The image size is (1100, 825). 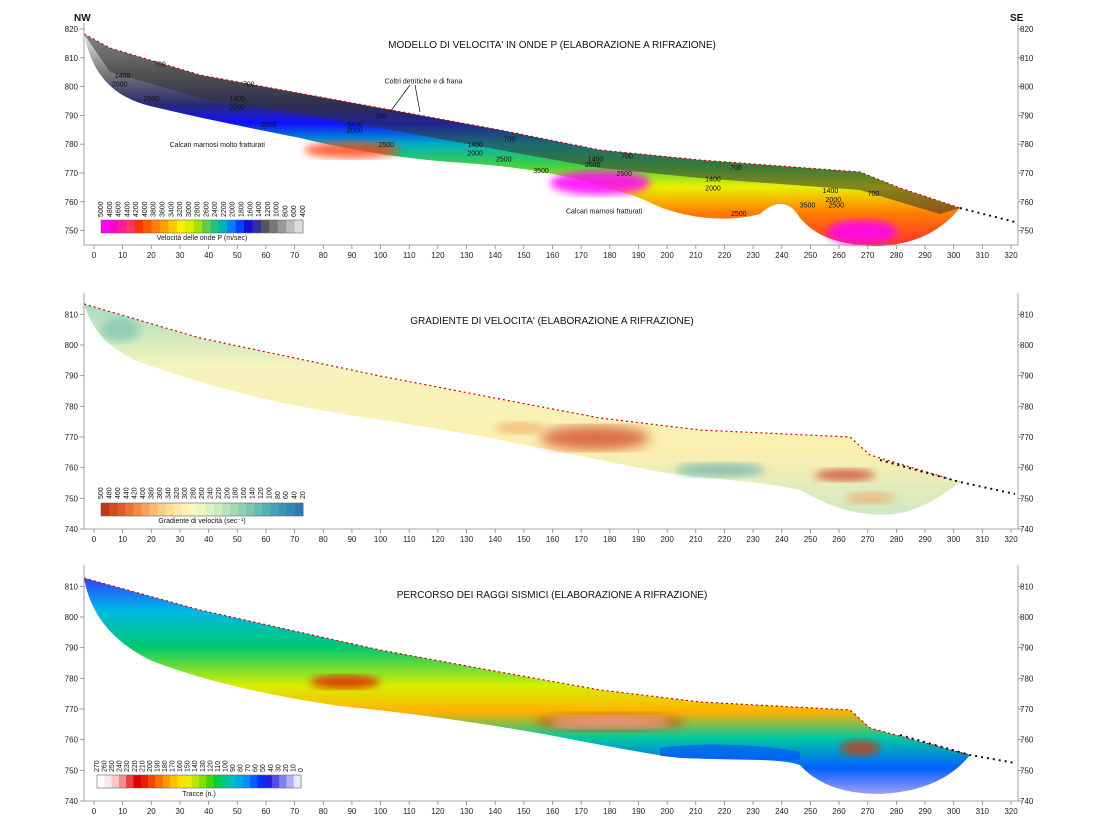 What do you see at coordinates (72, 437) in the screenshot?
I see `y-tick-label-left: 770` at bounding box center [72, 437].